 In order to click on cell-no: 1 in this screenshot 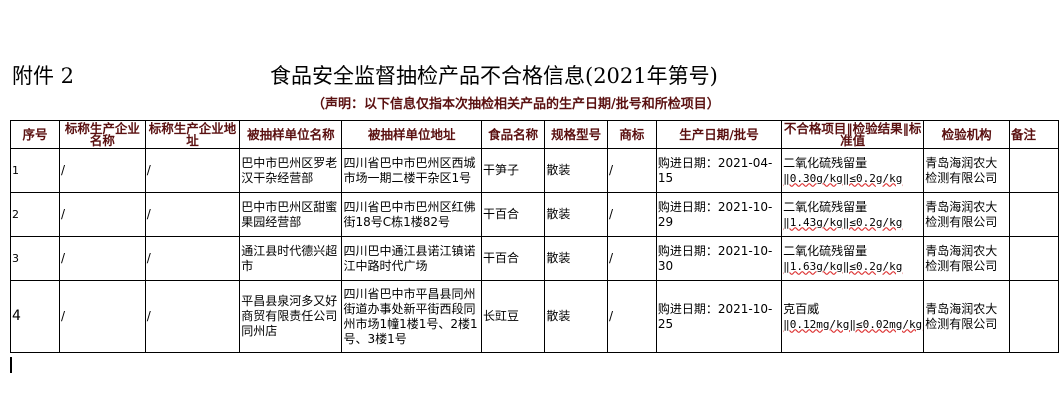, I will do `click(35, 170)`.